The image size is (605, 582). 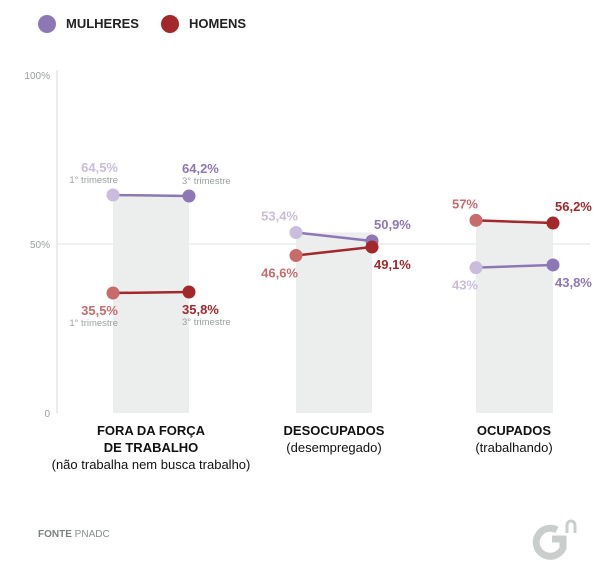 What do you see at coordinates (99, 310) in the screenshot?
I see `value-label: 35,5%` at bounding box center [99, 310].